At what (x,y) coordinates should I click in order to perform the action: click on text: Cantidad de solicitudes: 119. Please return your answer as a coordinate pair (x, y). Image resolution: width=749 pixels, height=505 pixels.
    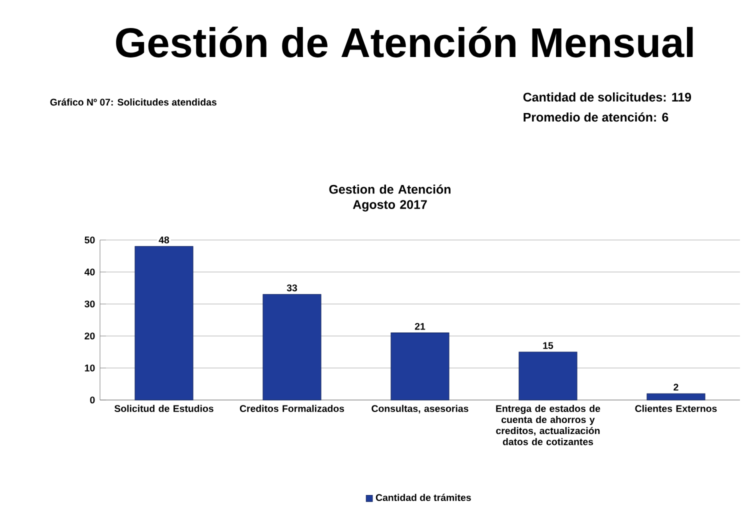
    Looking at the image, I should click on (607, 97).